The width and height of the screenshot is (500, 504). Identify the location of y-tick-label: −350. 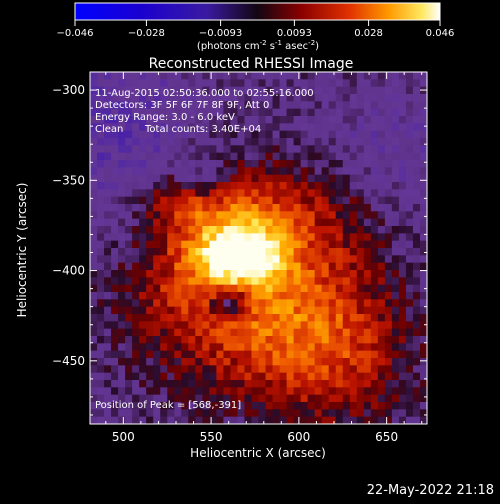
(68, 180).